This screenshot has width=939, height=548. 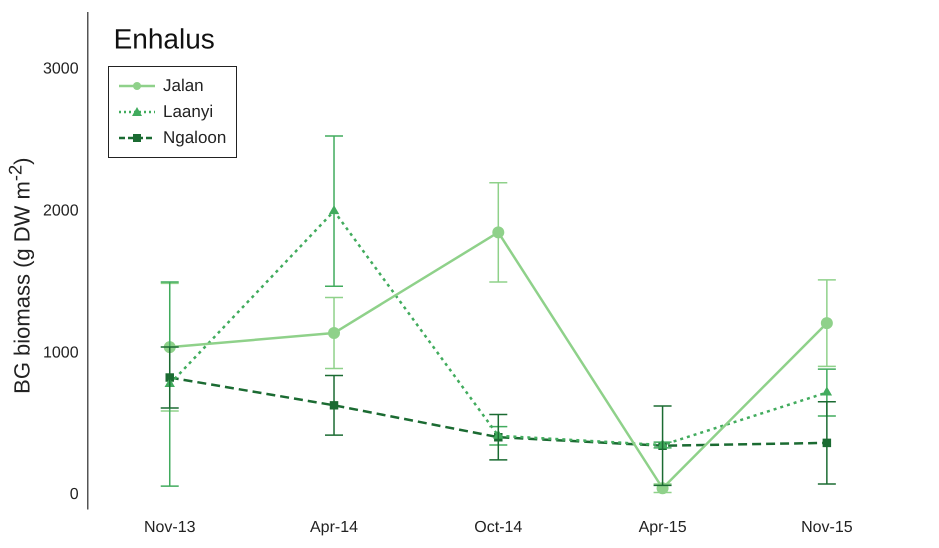 I want to click on legend-label: Ngaloon, so click(x=194, y=138).